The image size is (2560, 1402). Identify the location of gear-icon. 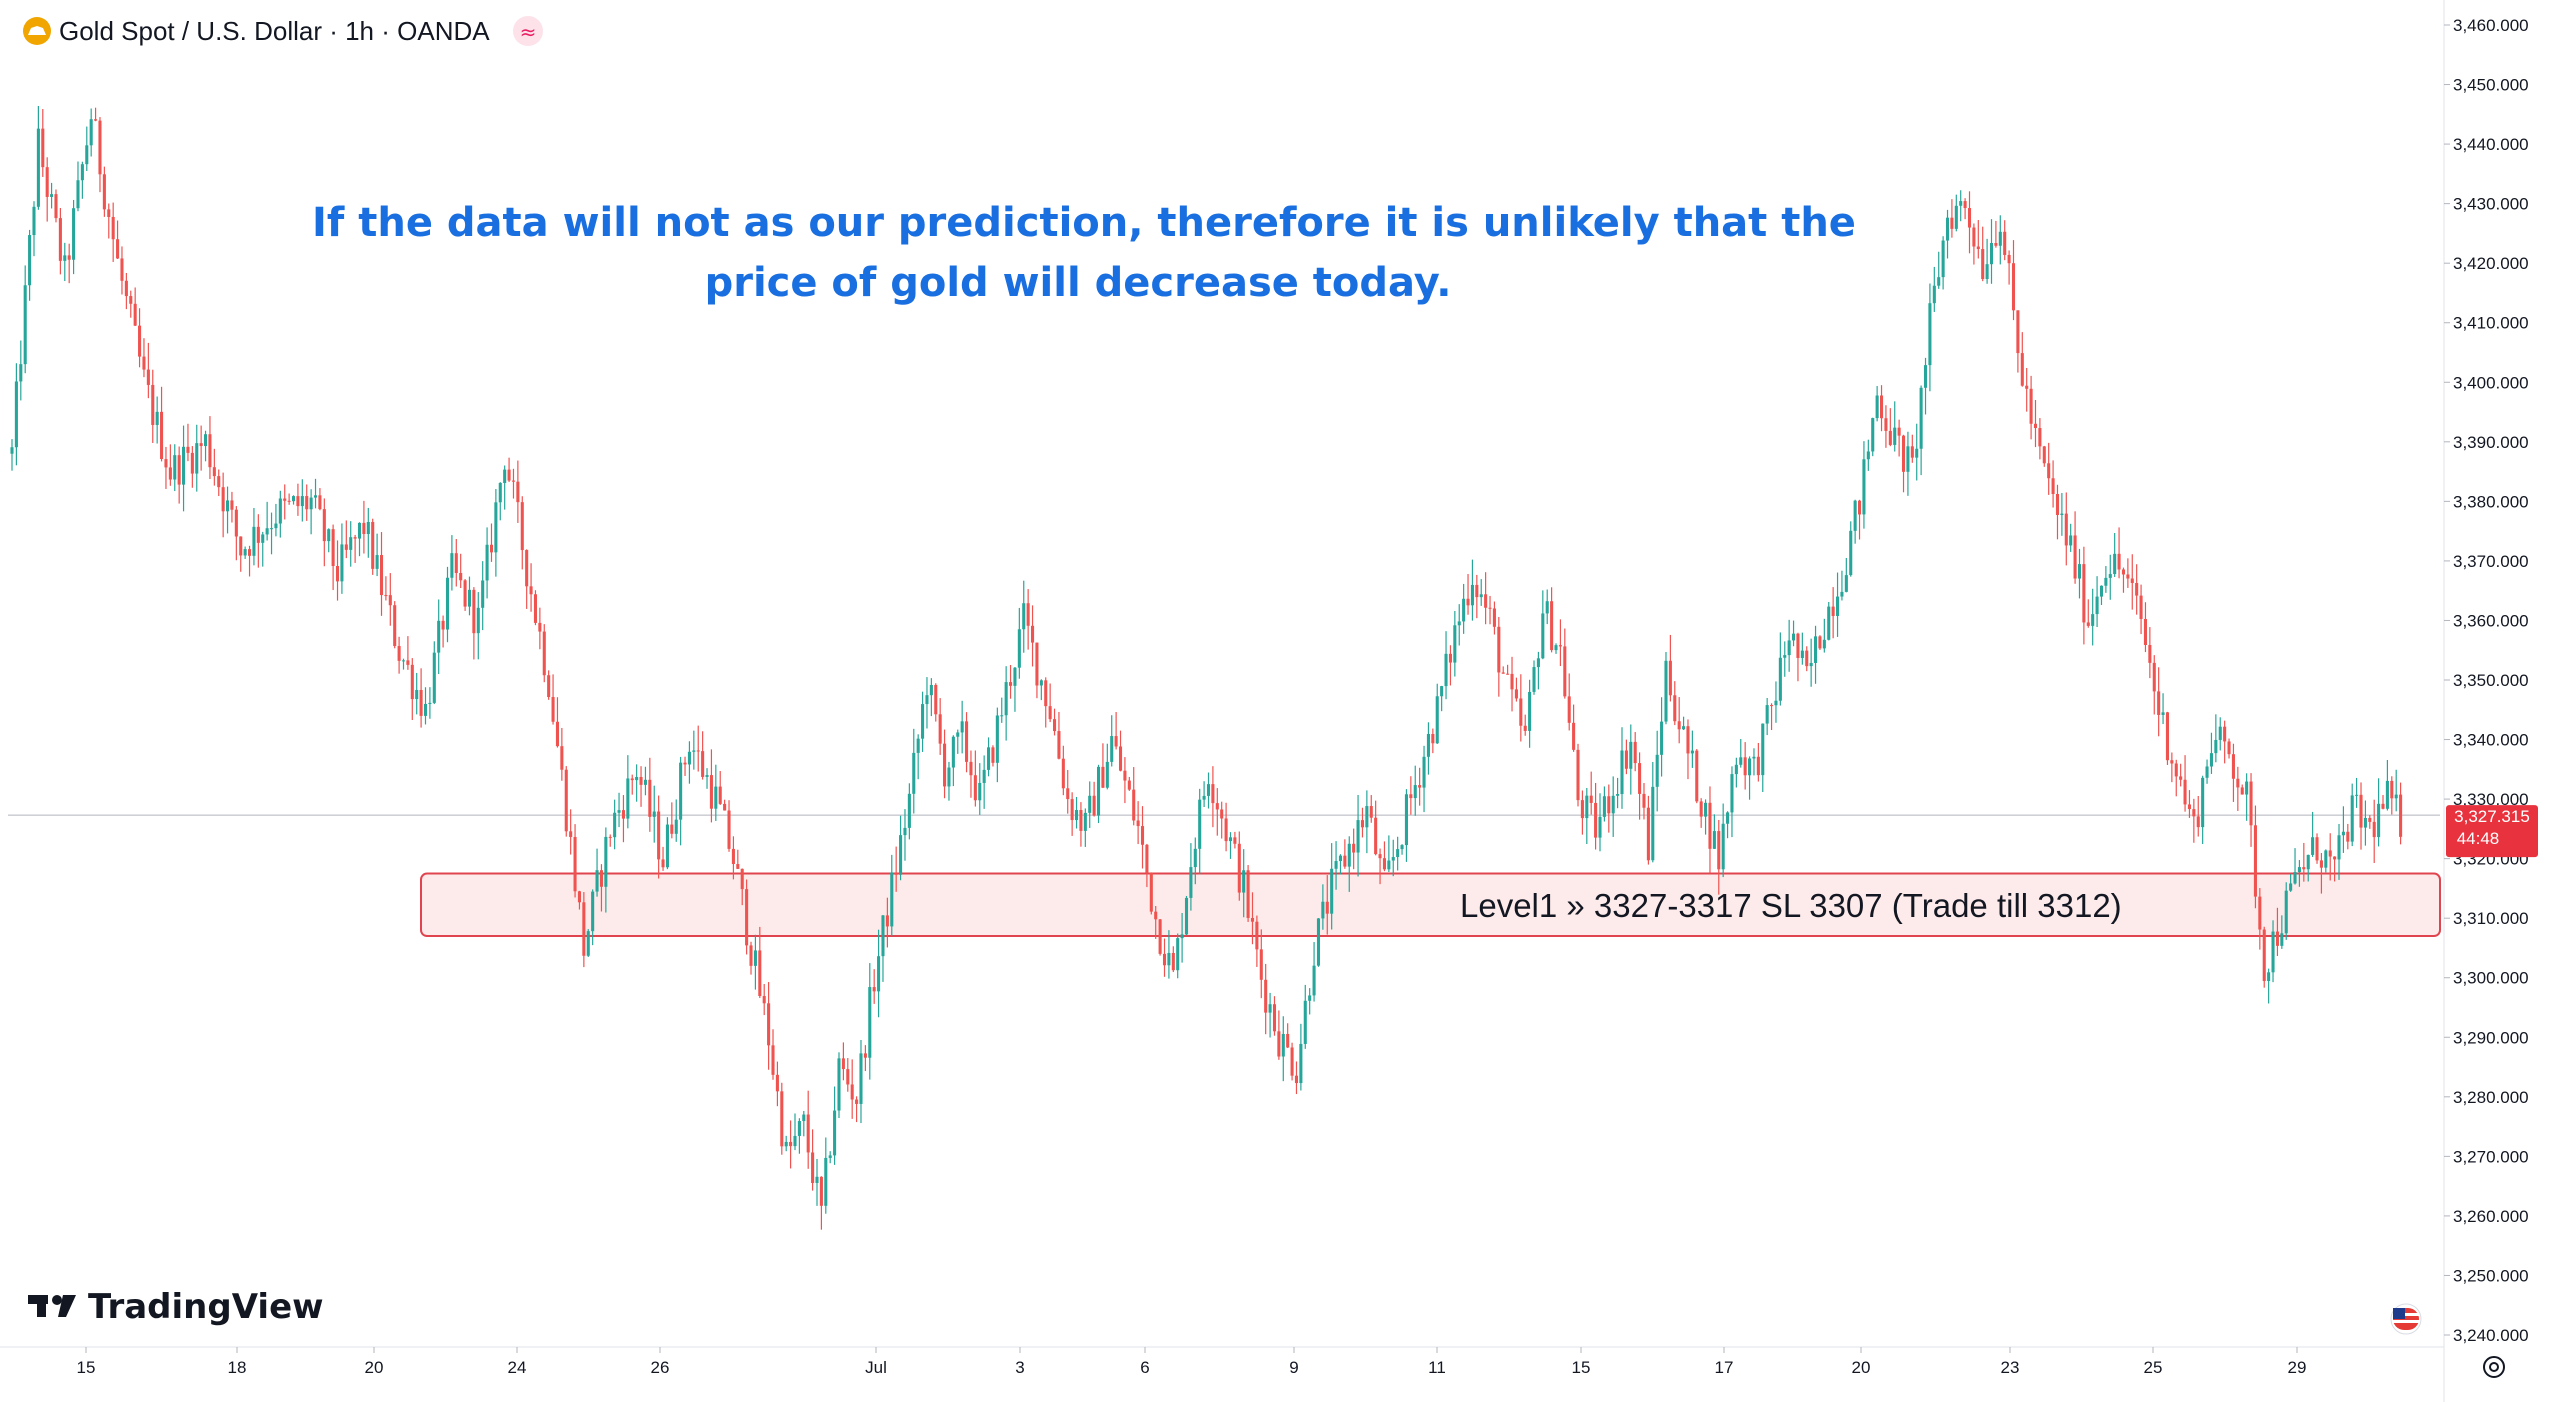
(2494, 1367).